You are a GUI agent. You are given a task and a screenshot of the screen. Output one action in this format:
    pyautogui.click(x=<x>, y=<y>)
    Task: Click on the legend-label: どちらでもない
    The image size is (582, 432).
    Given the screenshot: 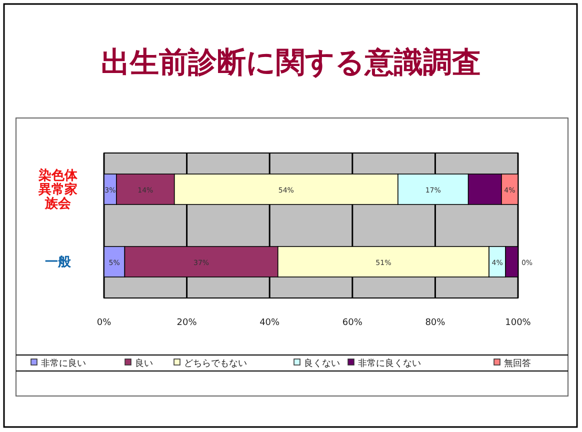 What is the action you would take?
    pyautogui.click(x=215, y=364)
    